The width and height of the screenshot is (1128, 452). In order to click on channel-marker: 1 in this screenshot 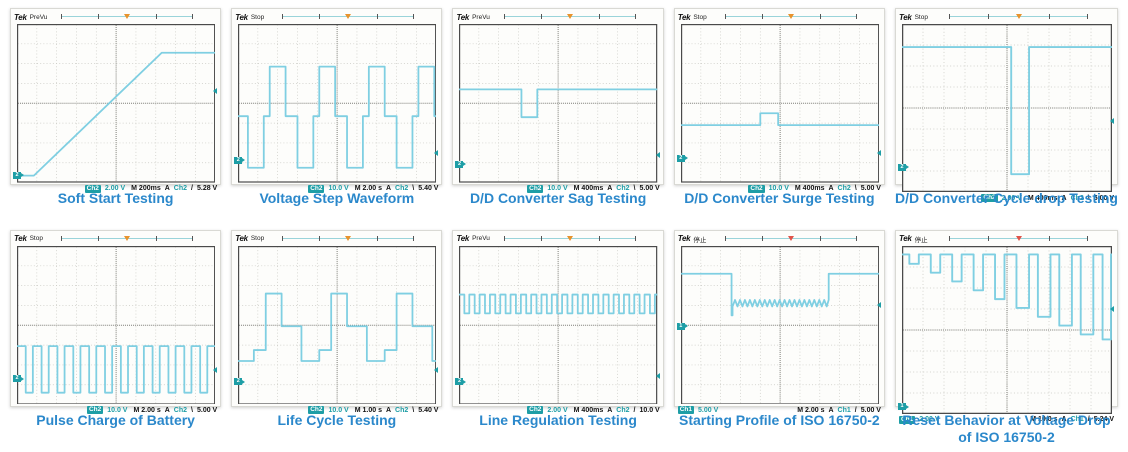, I will do `click(903, 407)`.